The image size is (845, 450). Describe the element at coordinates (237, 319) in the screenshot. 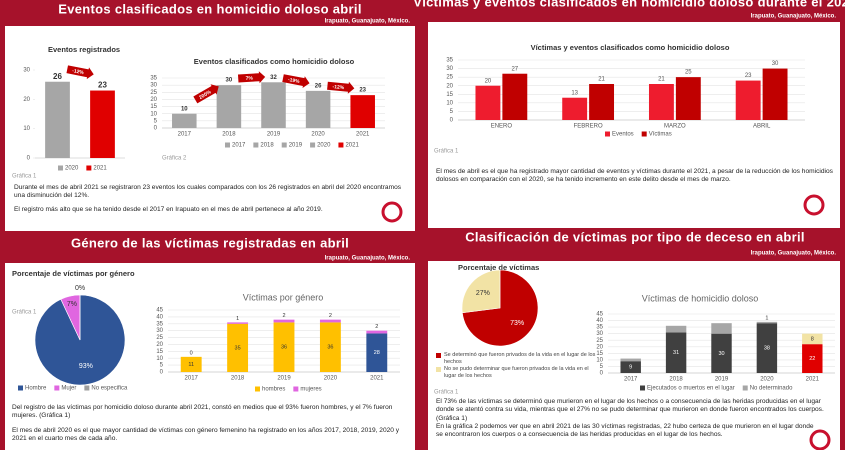

I see `value-label: 1` at that location.